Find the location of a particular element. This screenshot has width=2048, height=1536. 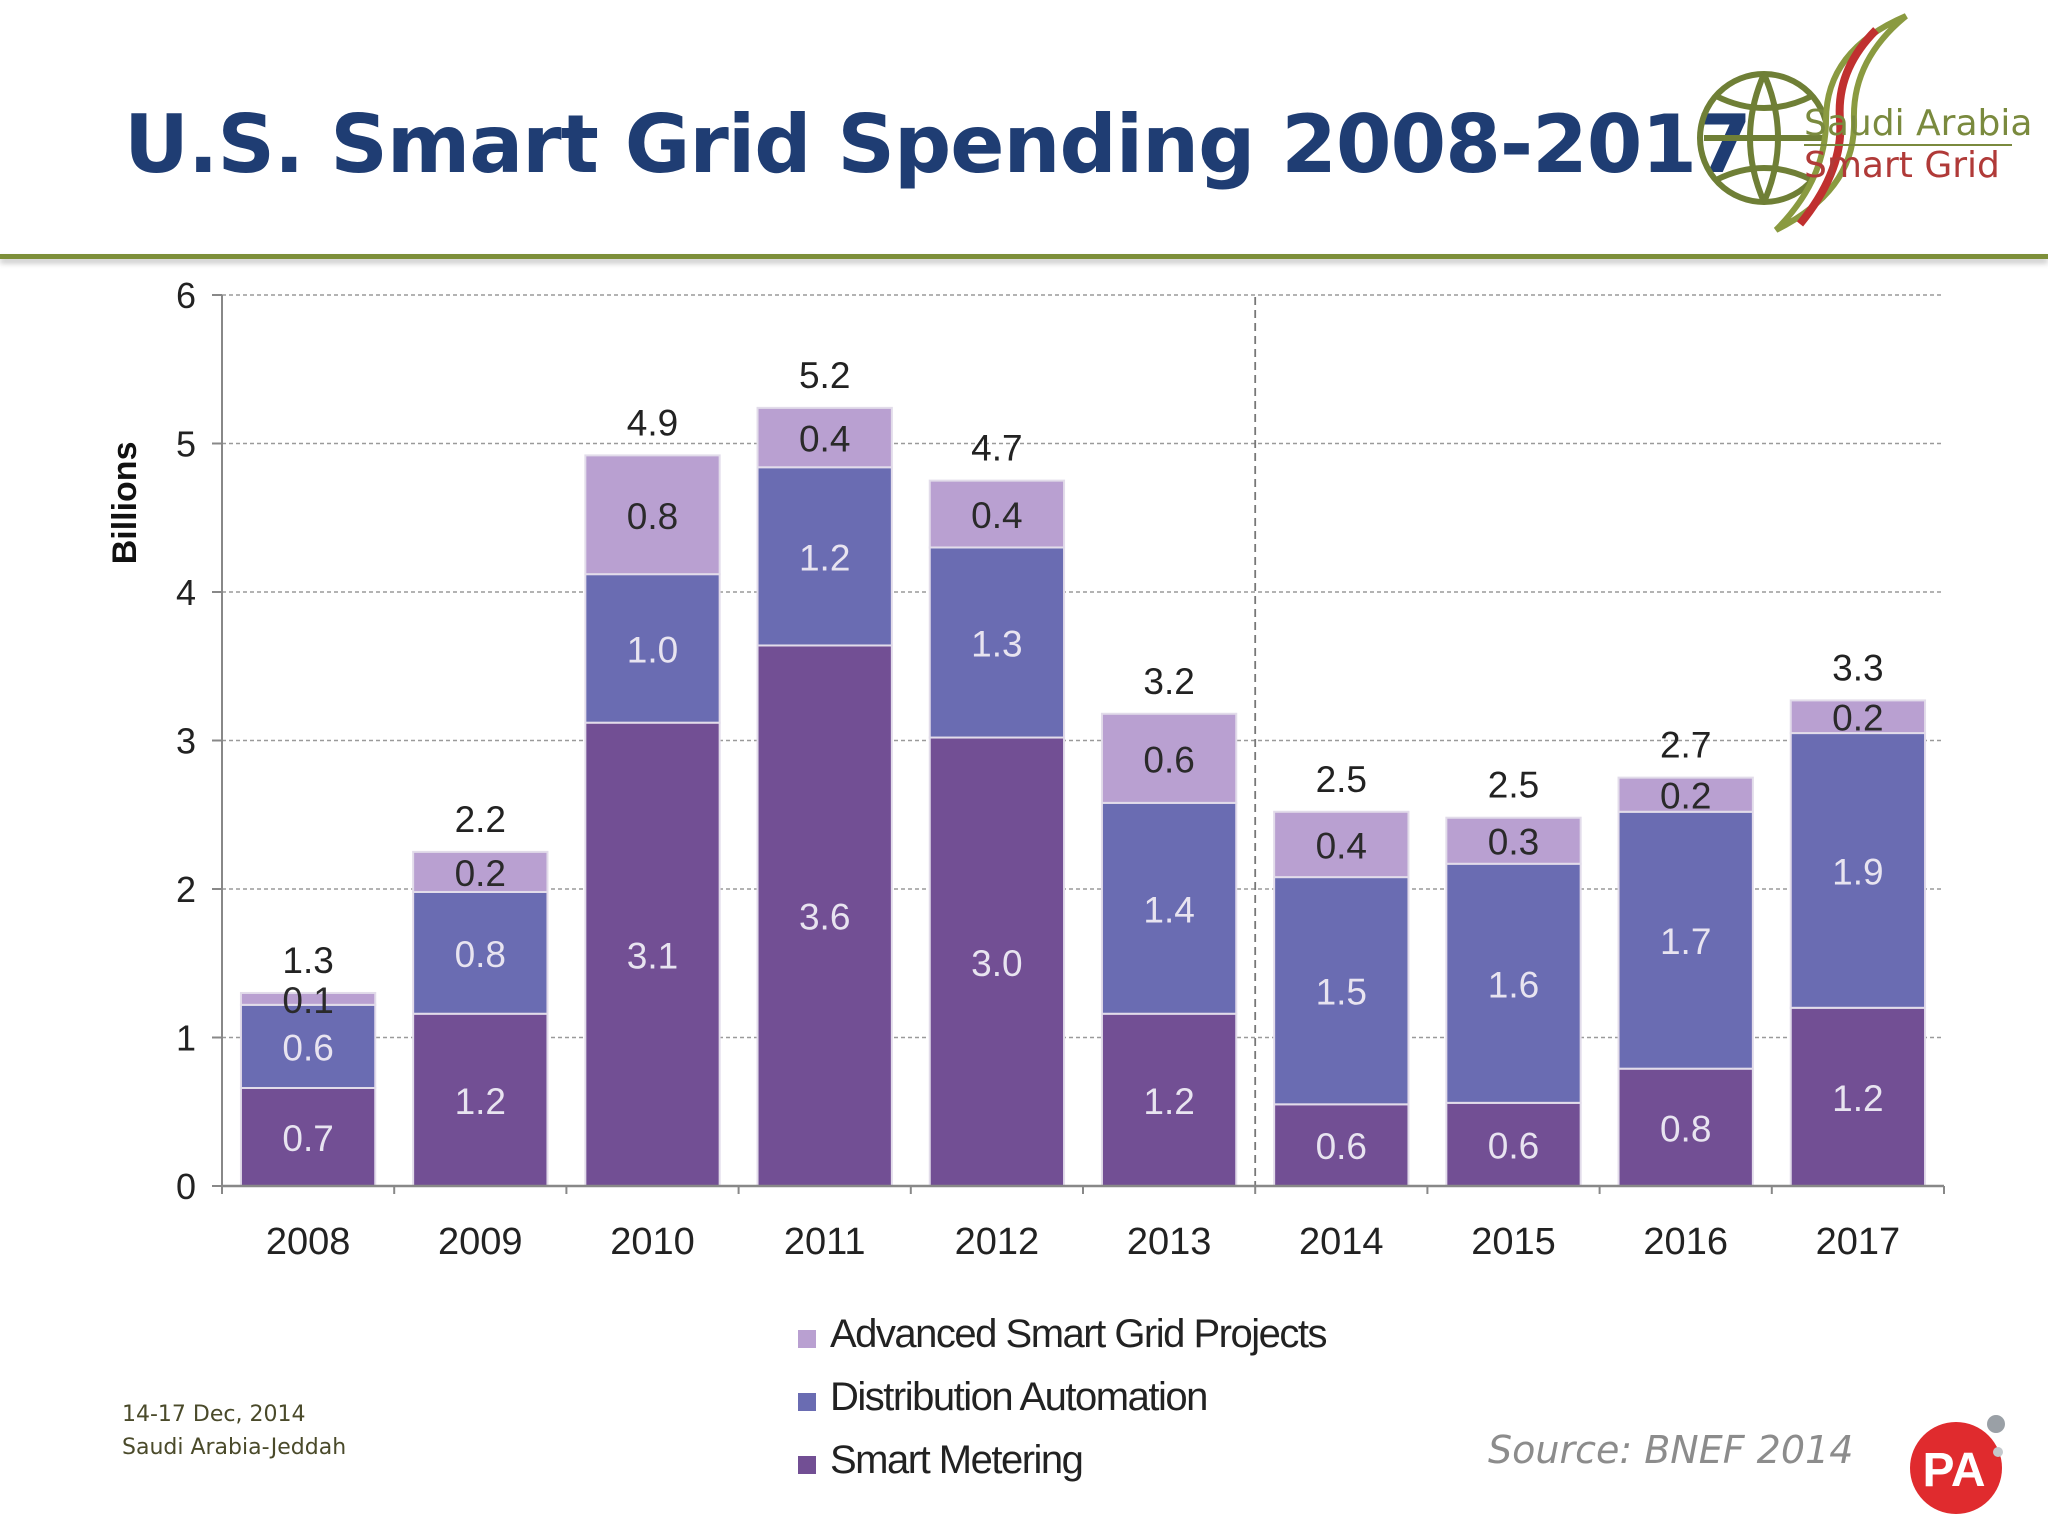

x-tick-label: 2017 is located at coordinates (1858, 1242).